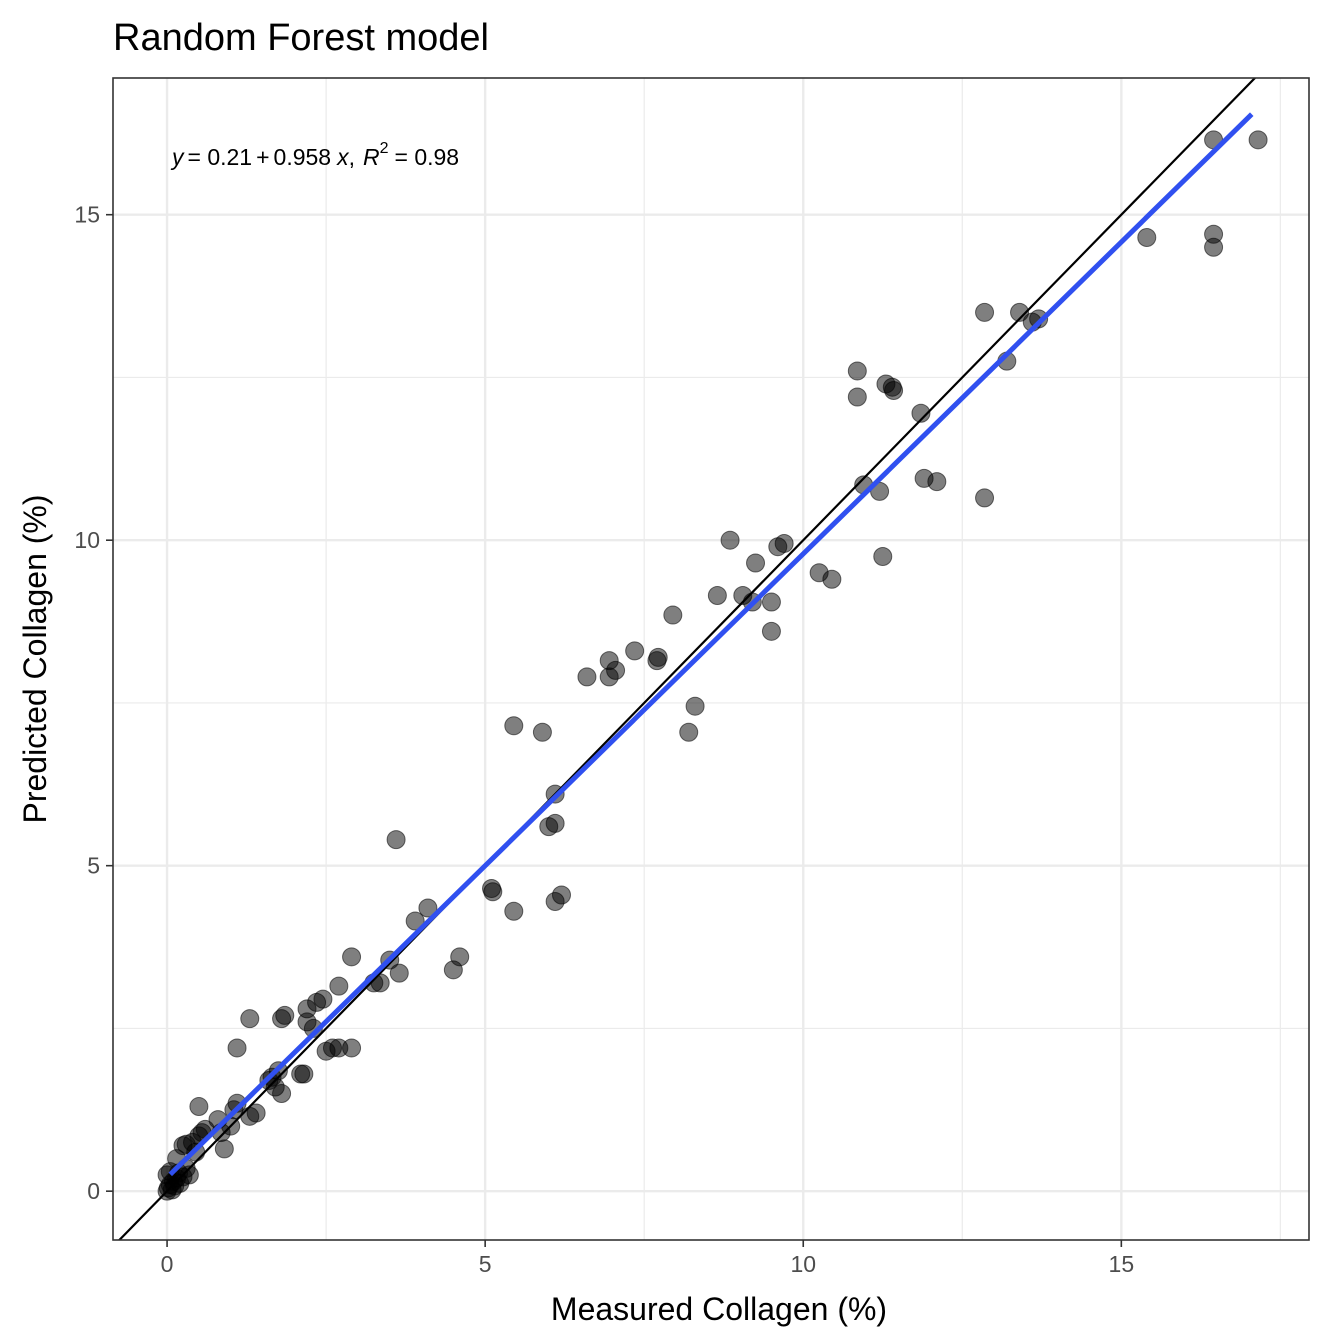 The width and height of the screenshot is (1344, 1344). Describe the element at coordinates (485, 1264) in the screenshot. I see `x-tick-label: 5` at that location.